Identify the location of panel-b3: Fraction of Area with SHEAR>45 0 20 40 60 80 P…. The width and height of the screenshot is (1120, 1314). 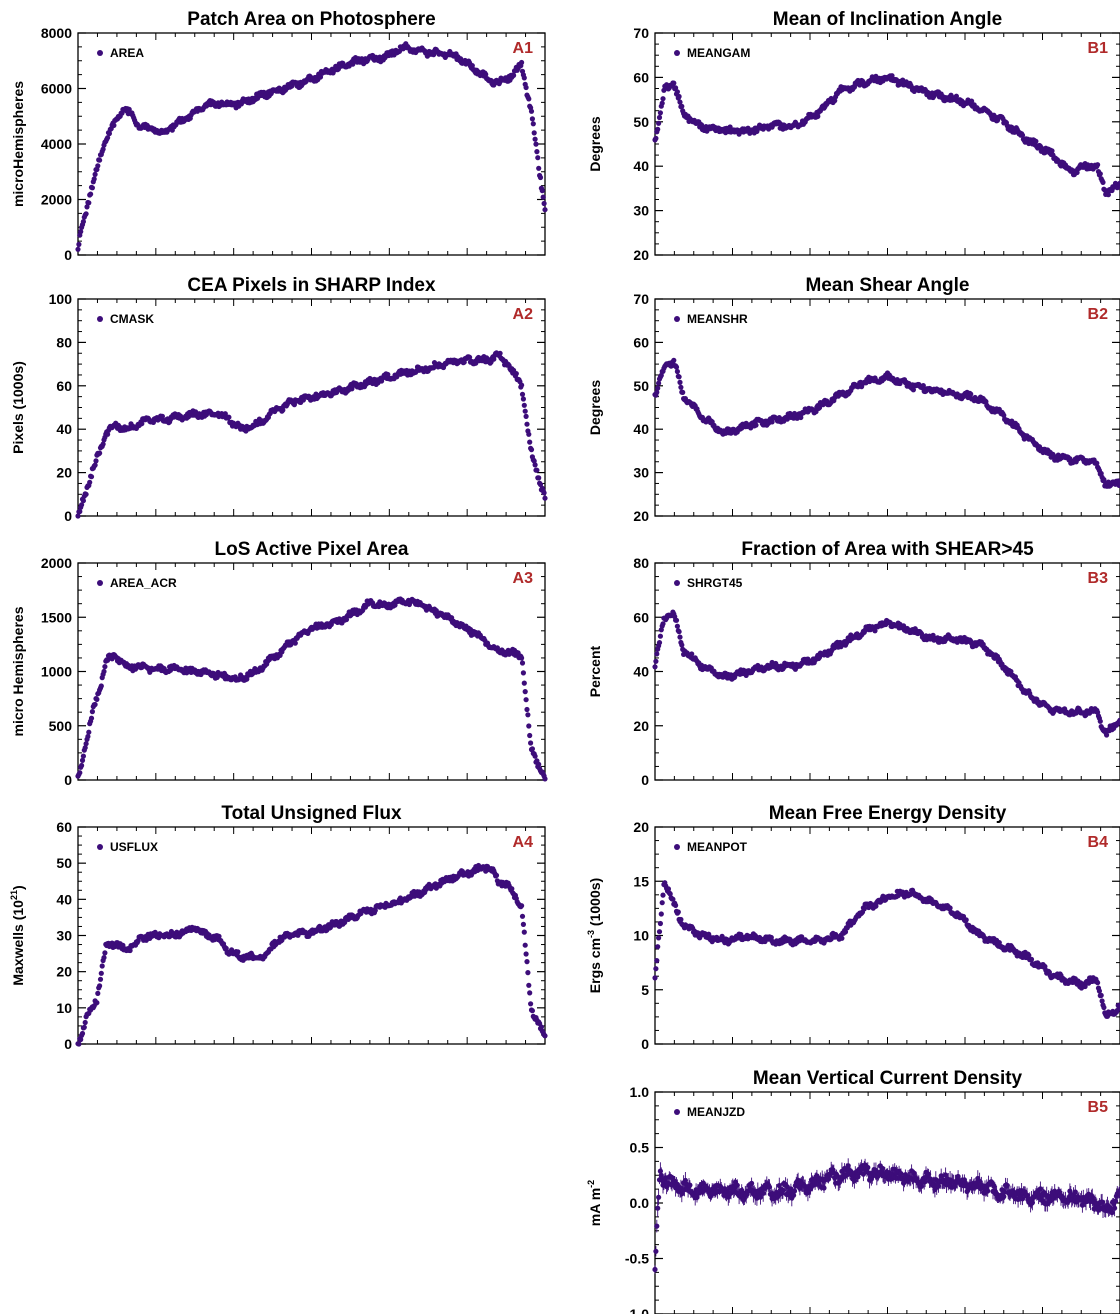
(853, 663).